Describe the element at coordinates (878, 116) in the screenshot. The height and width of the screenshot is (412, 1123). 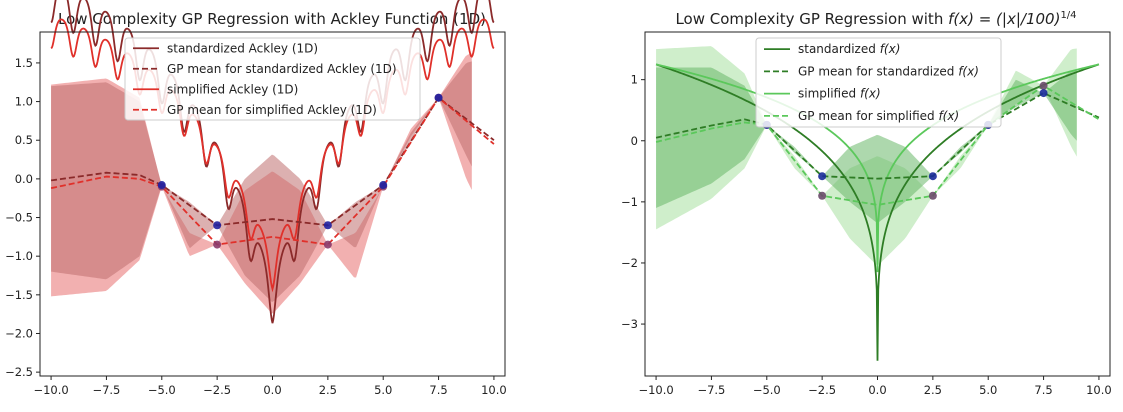
I see `legend-label: GP mean for simplified f(x)` at that location.